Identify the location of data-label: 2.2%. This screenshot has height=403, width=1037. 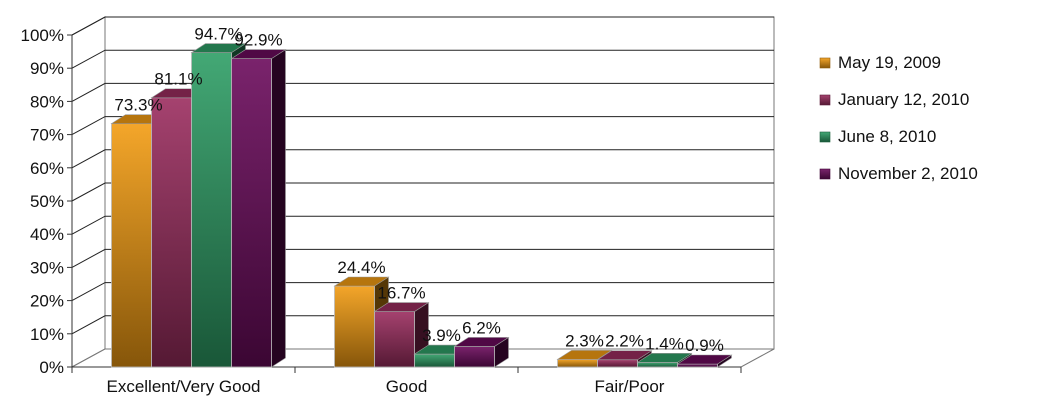
(624, 341).